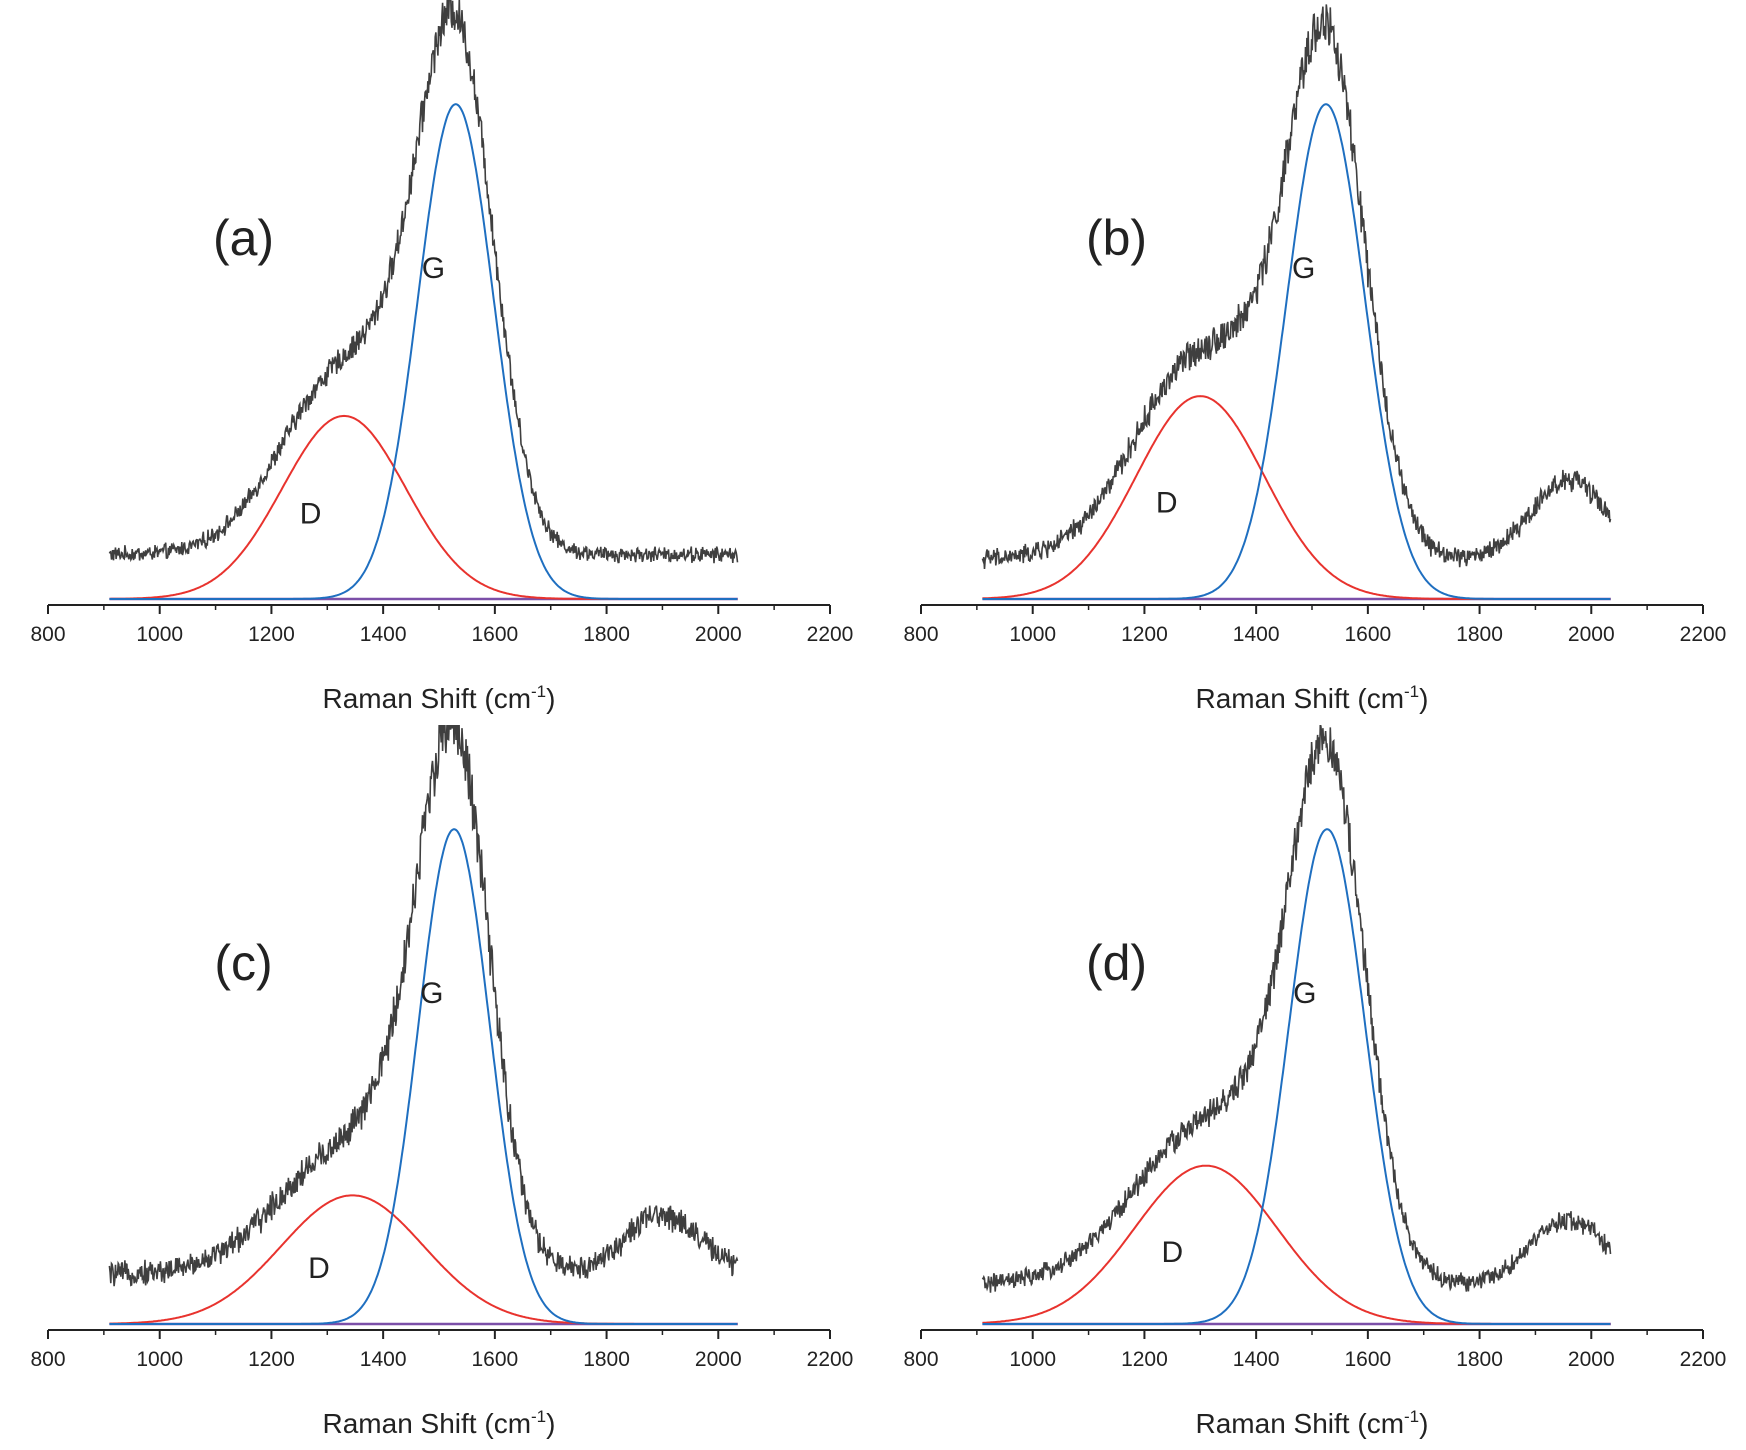  I want to click on g-band-line-d, so click(1296, 1076).